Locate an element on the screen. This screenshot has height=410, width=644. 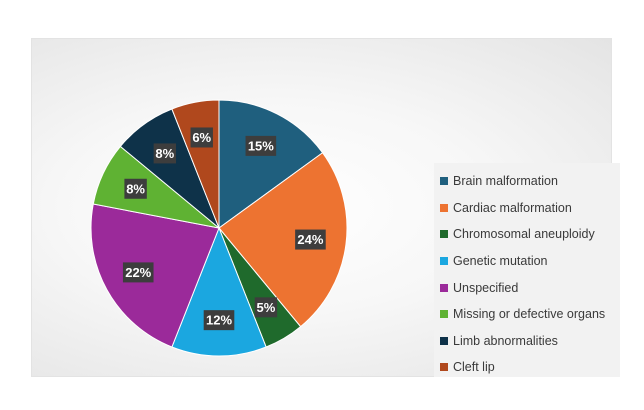
data-label: 6% is located at coordinates (201, 137).